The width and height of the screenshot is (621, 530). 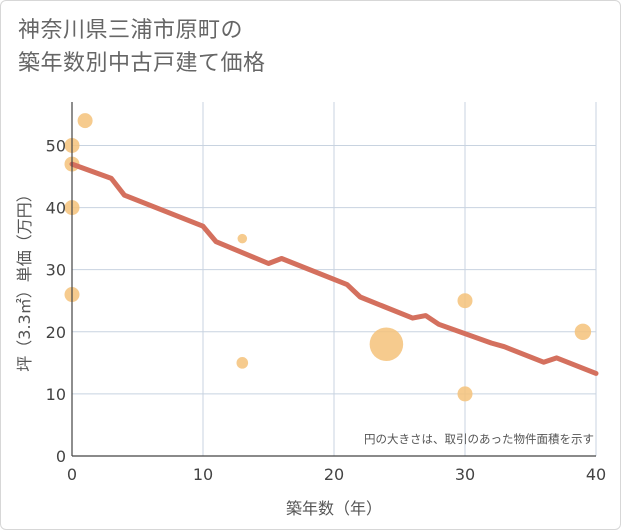 I want to click on y-axis-label: 坪（3.3㎡）単価（万円）, so click(x=24, y=278).